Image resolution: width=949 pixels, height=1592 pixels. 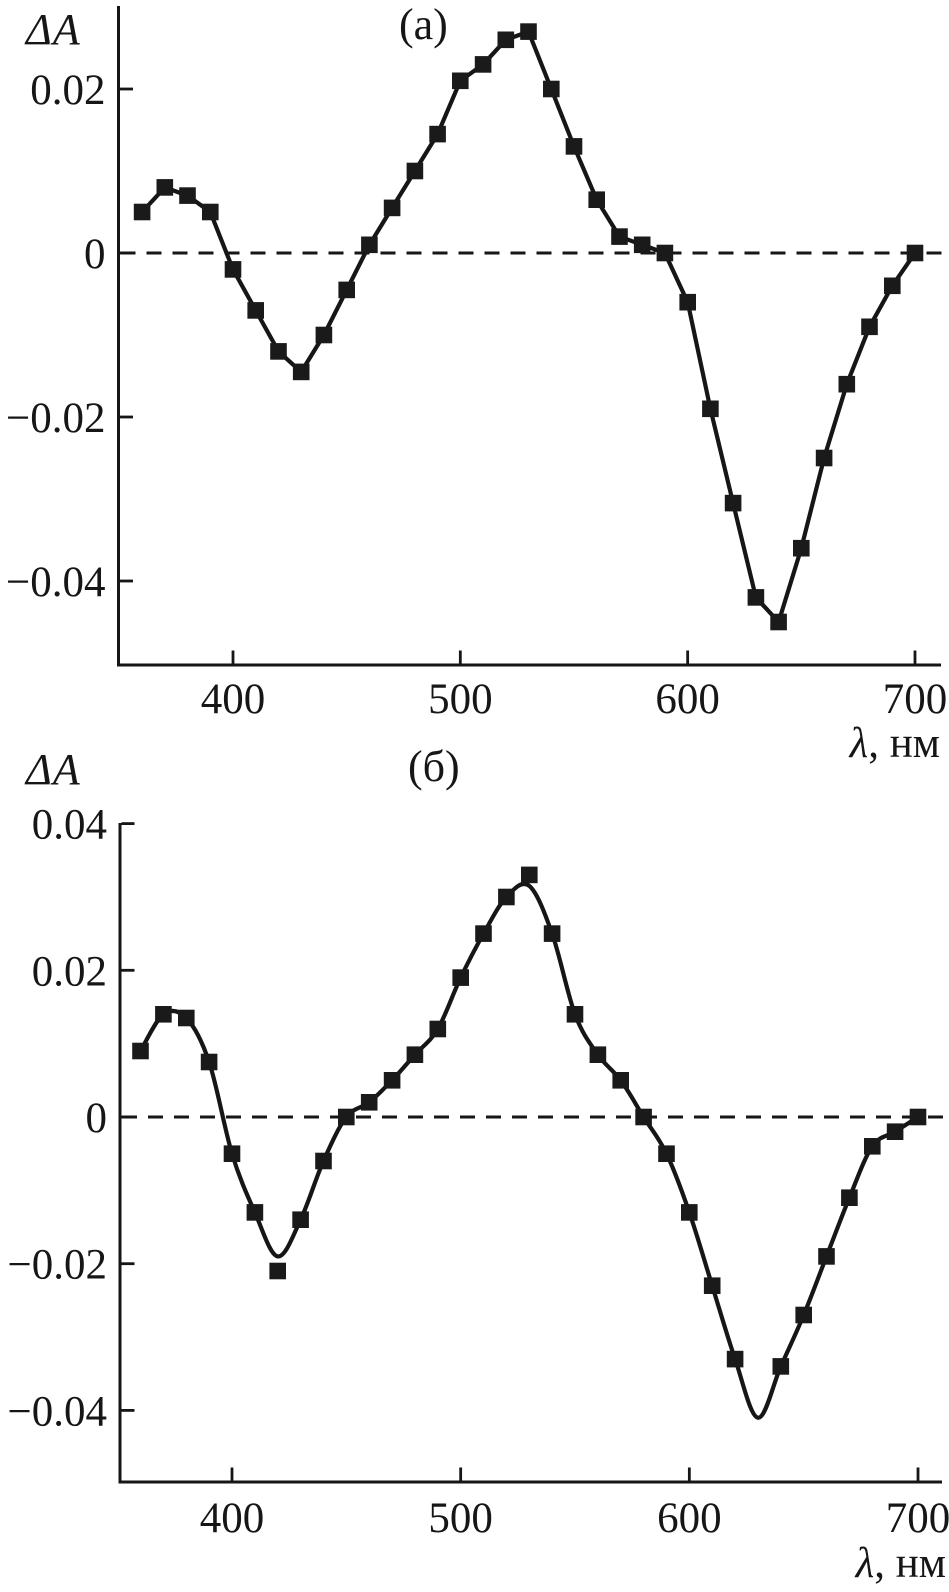 I want to click on y-tick-label: 0.04, so click(x=69, y=825).